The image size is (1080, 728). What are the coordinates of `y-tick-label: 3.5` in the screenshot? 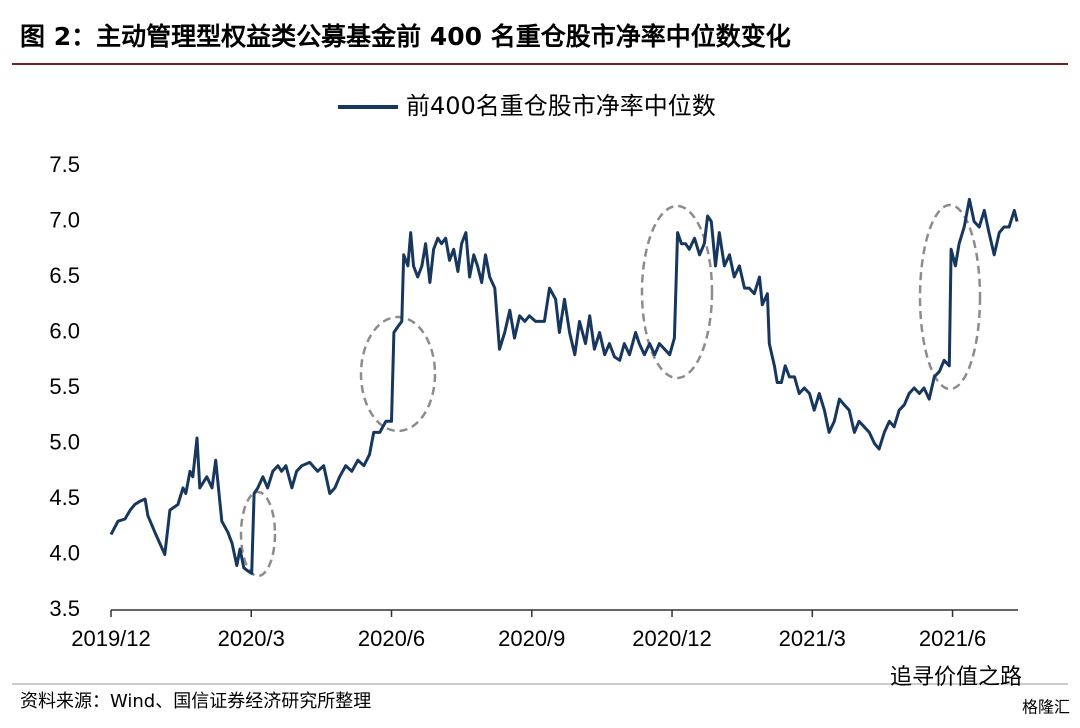 It's located at (64, 608).